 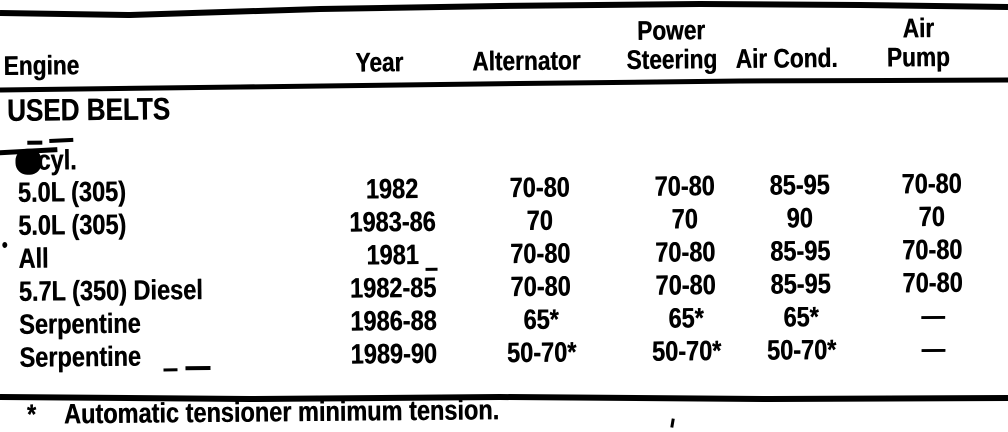 What do you see at coordinates (918, 57) in the screenshot?
I see `column-header-air-pump-line2: Pump` at bounding box center [918, 57].